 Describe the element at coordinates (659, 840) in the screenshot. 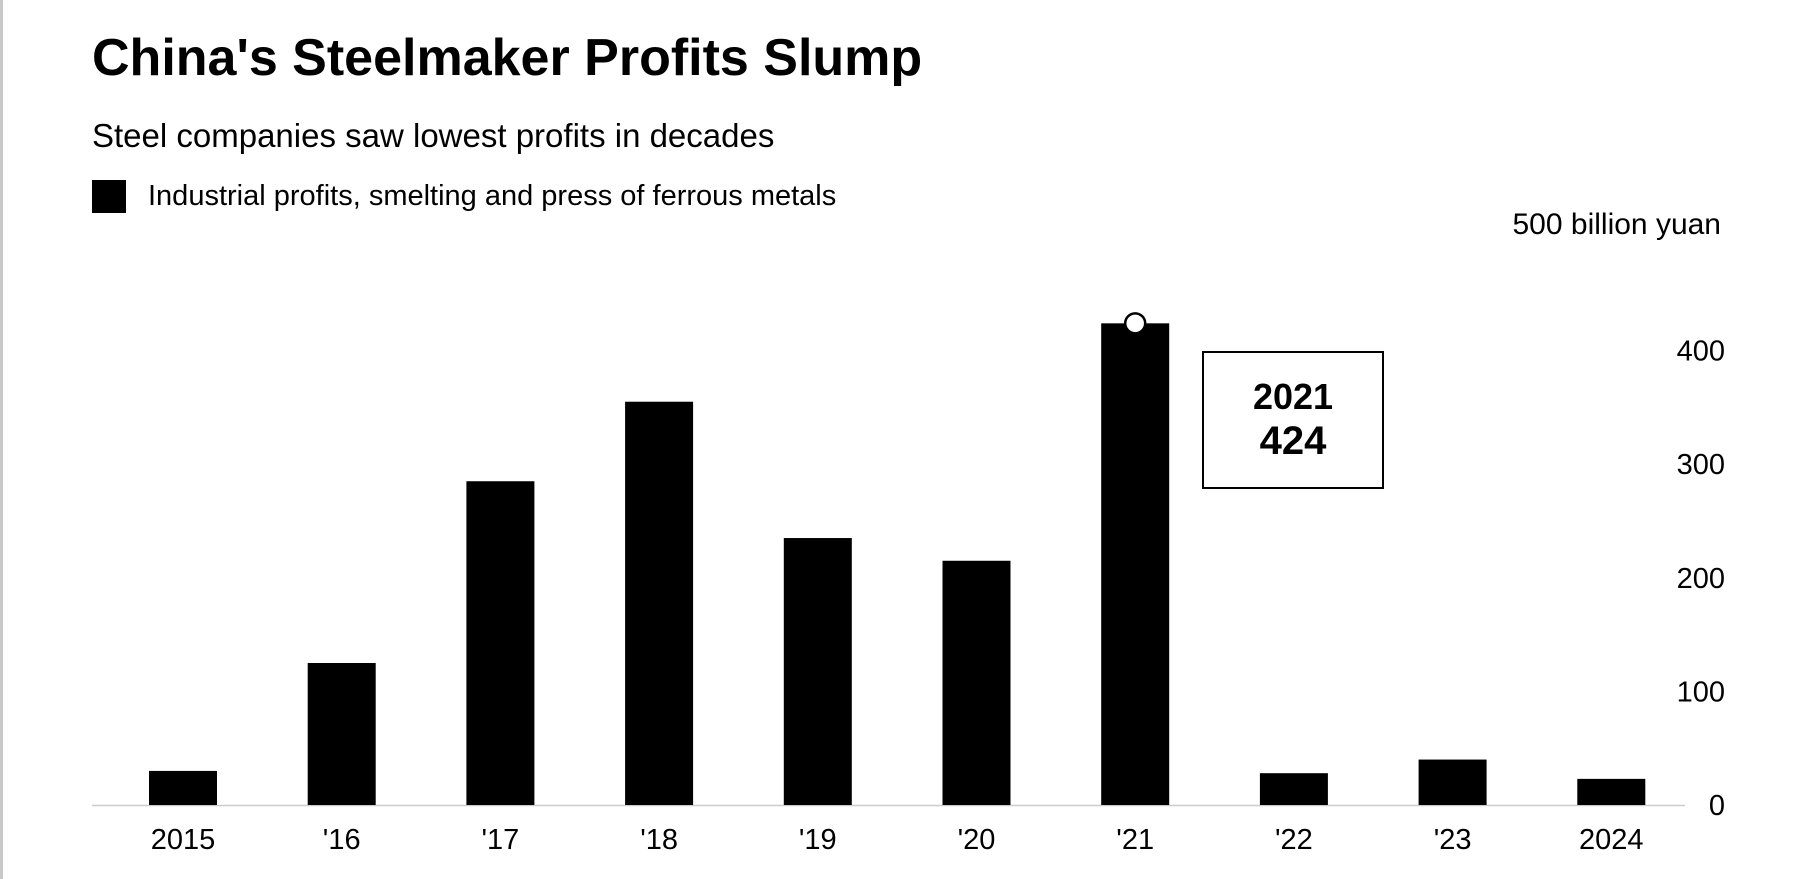

I see `x-tick-label: '18` at that location.